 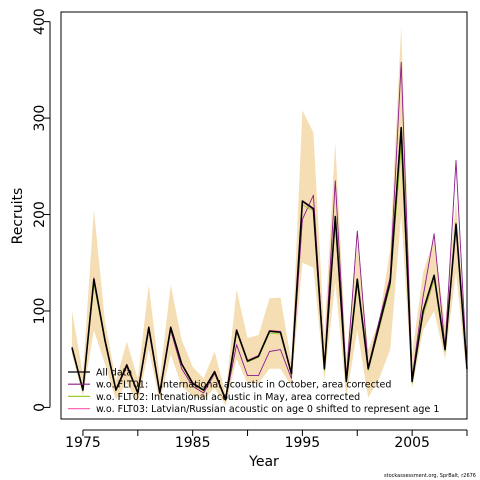 What do you see at coordinates (266, 440) in the screenshot?
I see `x-axis: 1975 1985 1995 2005` at bounding box center [266, 440].